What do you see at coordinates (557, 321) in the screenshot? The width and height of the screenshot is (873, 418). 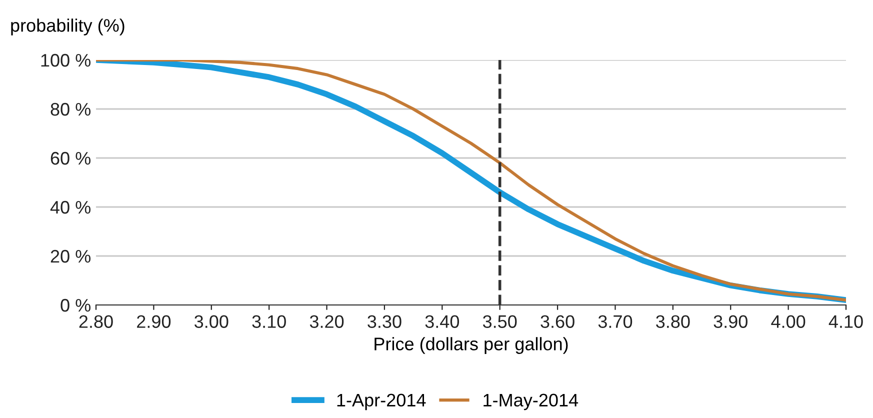 I see `x-tick-label: 3.60` at bounding box center [557, 321].